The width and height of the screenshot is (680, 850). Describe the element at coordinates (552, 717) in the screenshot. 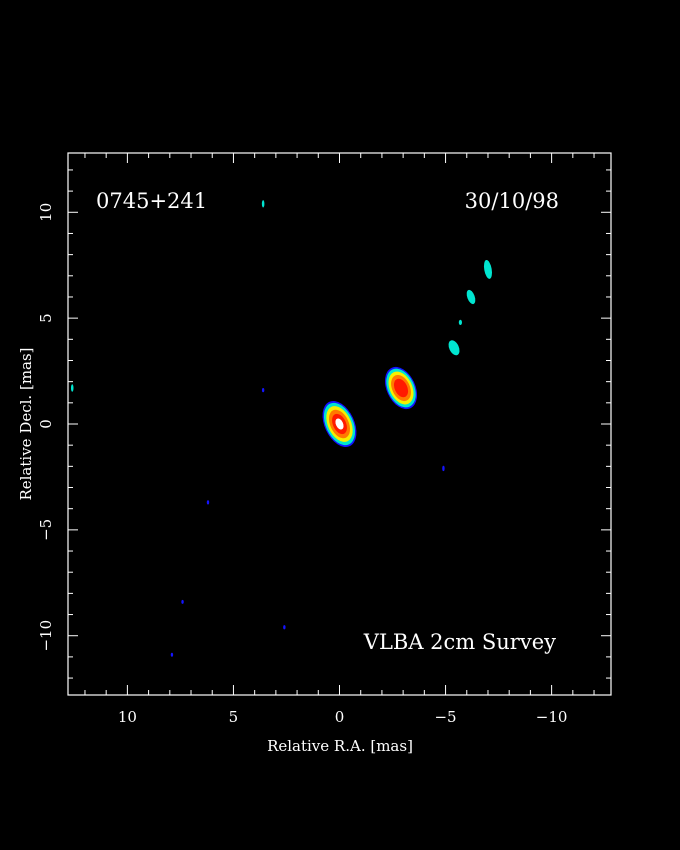

I see `x-tick-label: −10` at that location.